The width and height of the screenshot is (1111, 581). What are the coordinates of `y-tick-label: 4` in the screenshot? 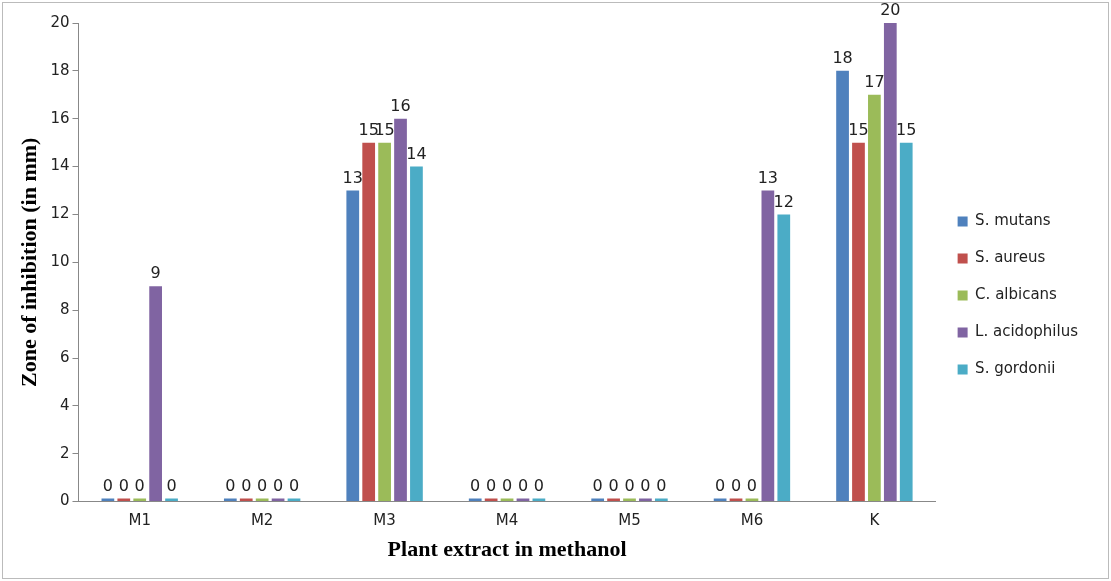 It's located at (64, 404).